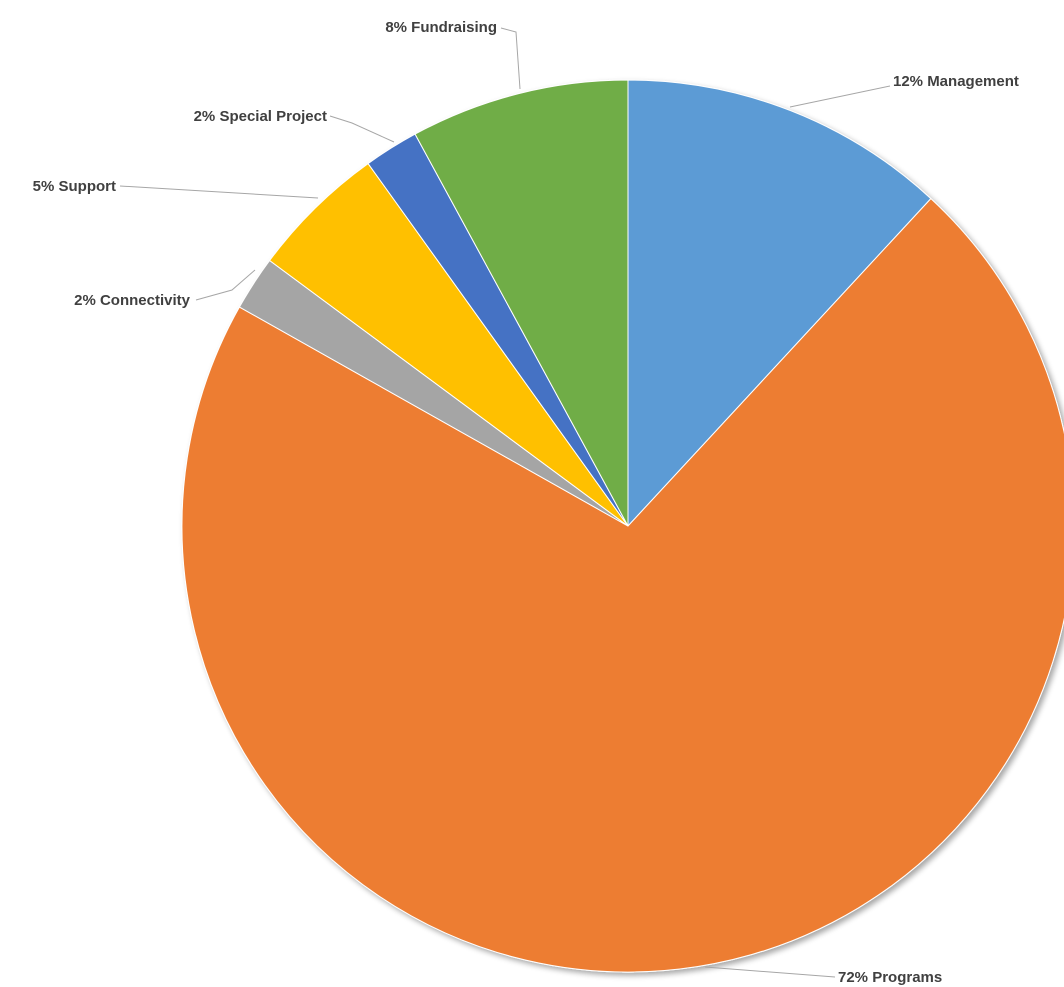  Describe the element at coordinates (956, 81) in the screenshot. I see `data-label-management: 12% Management` at that location.